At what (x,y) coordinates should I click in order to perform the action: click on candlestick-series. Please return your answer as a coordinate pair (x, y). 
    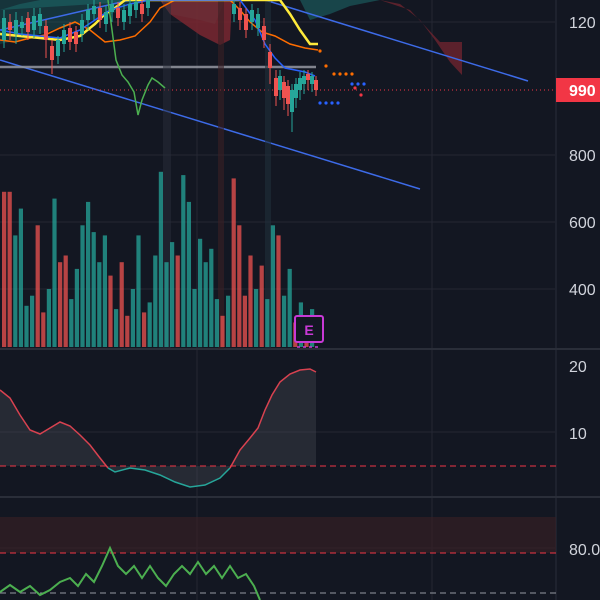
    Looking at the image, I should click on (160, 66).